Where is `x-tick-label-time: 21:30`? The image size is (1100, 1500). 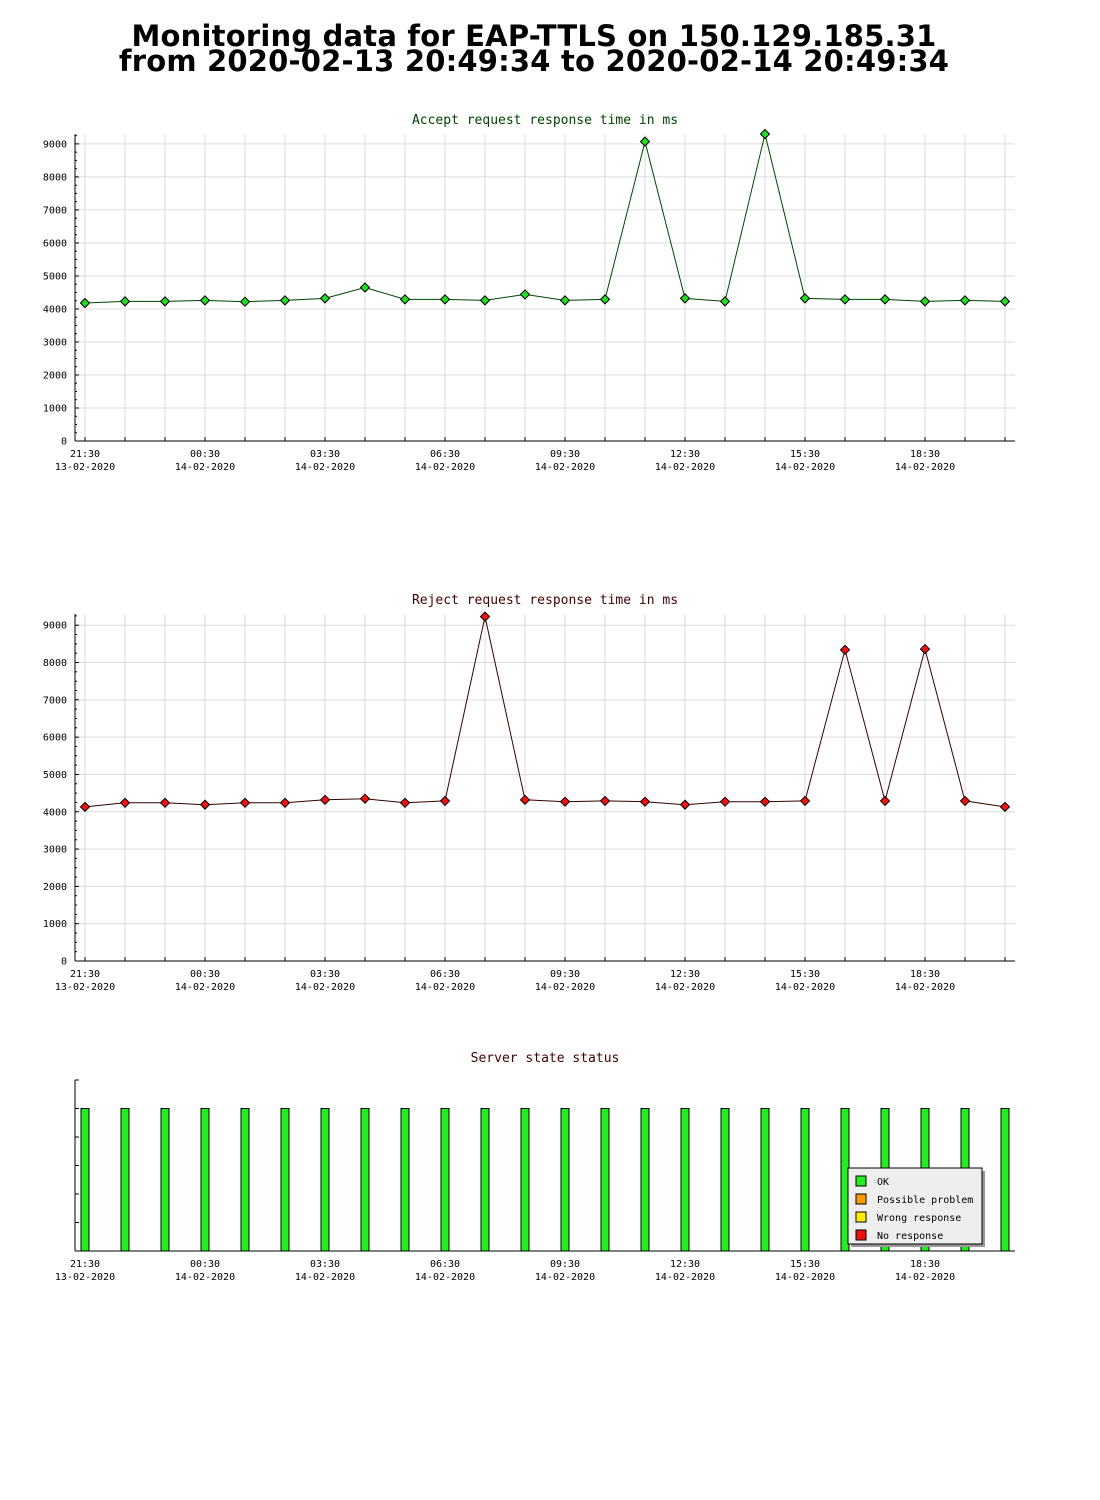
x-tick-label-time: 21:30 is located at coordinates (85, 974).